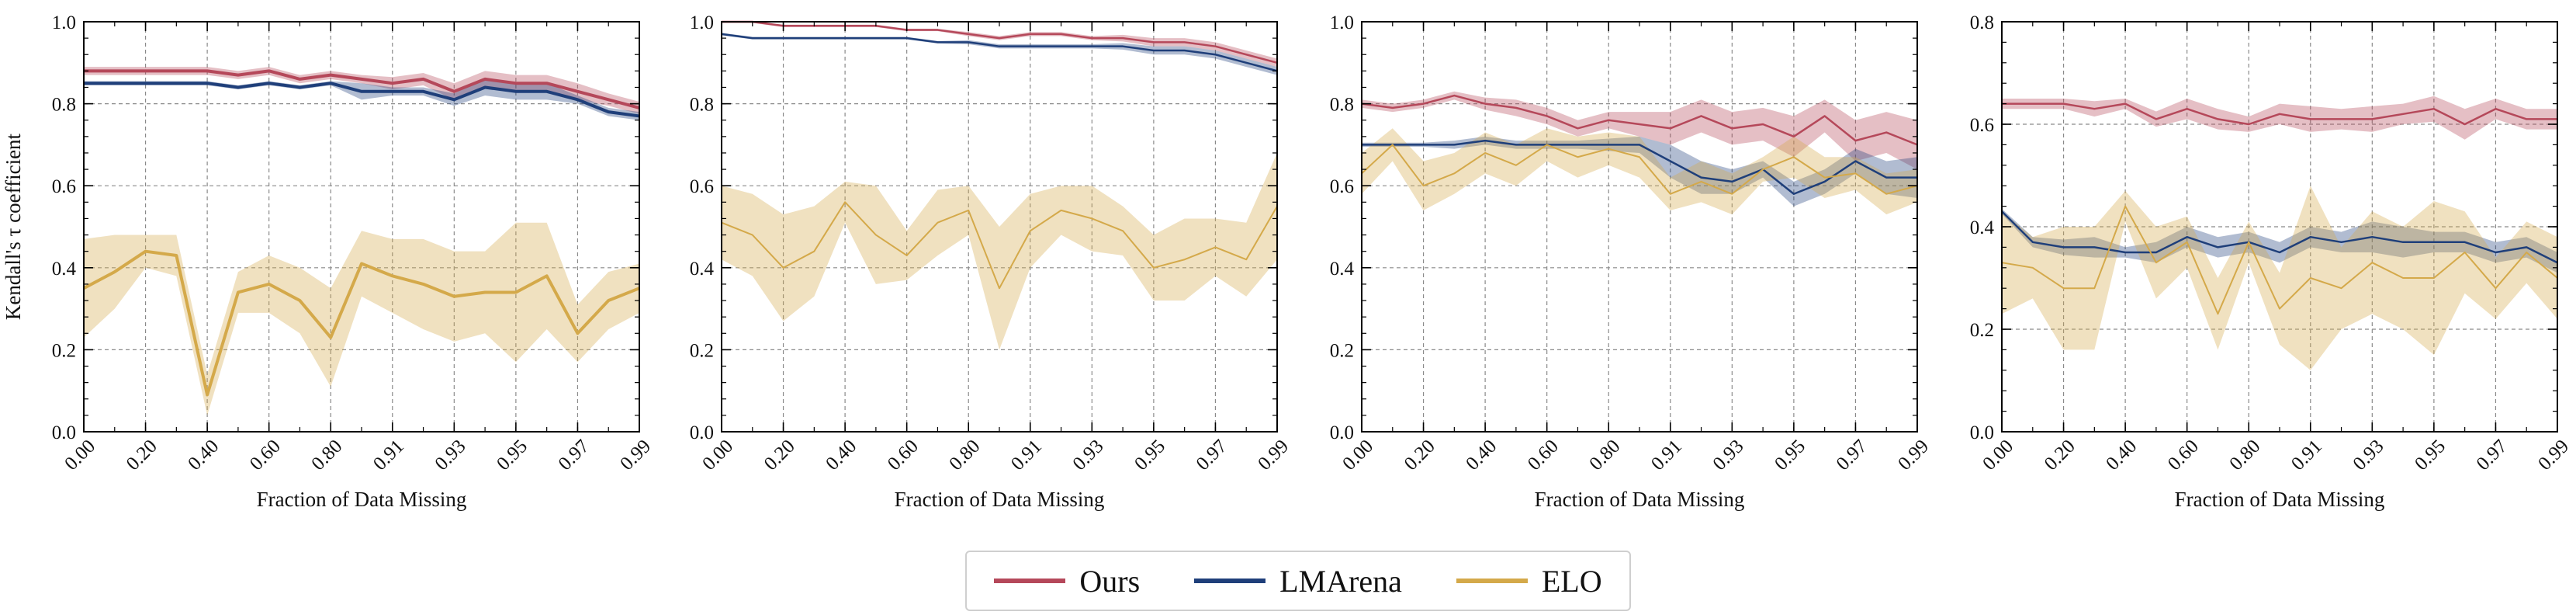 This screenshot has height=615, width=2576. Describe the element at coordinates (13, 226) in the screenshot. I see `y-axis-title: Kendall's τ coefficient` at that location.